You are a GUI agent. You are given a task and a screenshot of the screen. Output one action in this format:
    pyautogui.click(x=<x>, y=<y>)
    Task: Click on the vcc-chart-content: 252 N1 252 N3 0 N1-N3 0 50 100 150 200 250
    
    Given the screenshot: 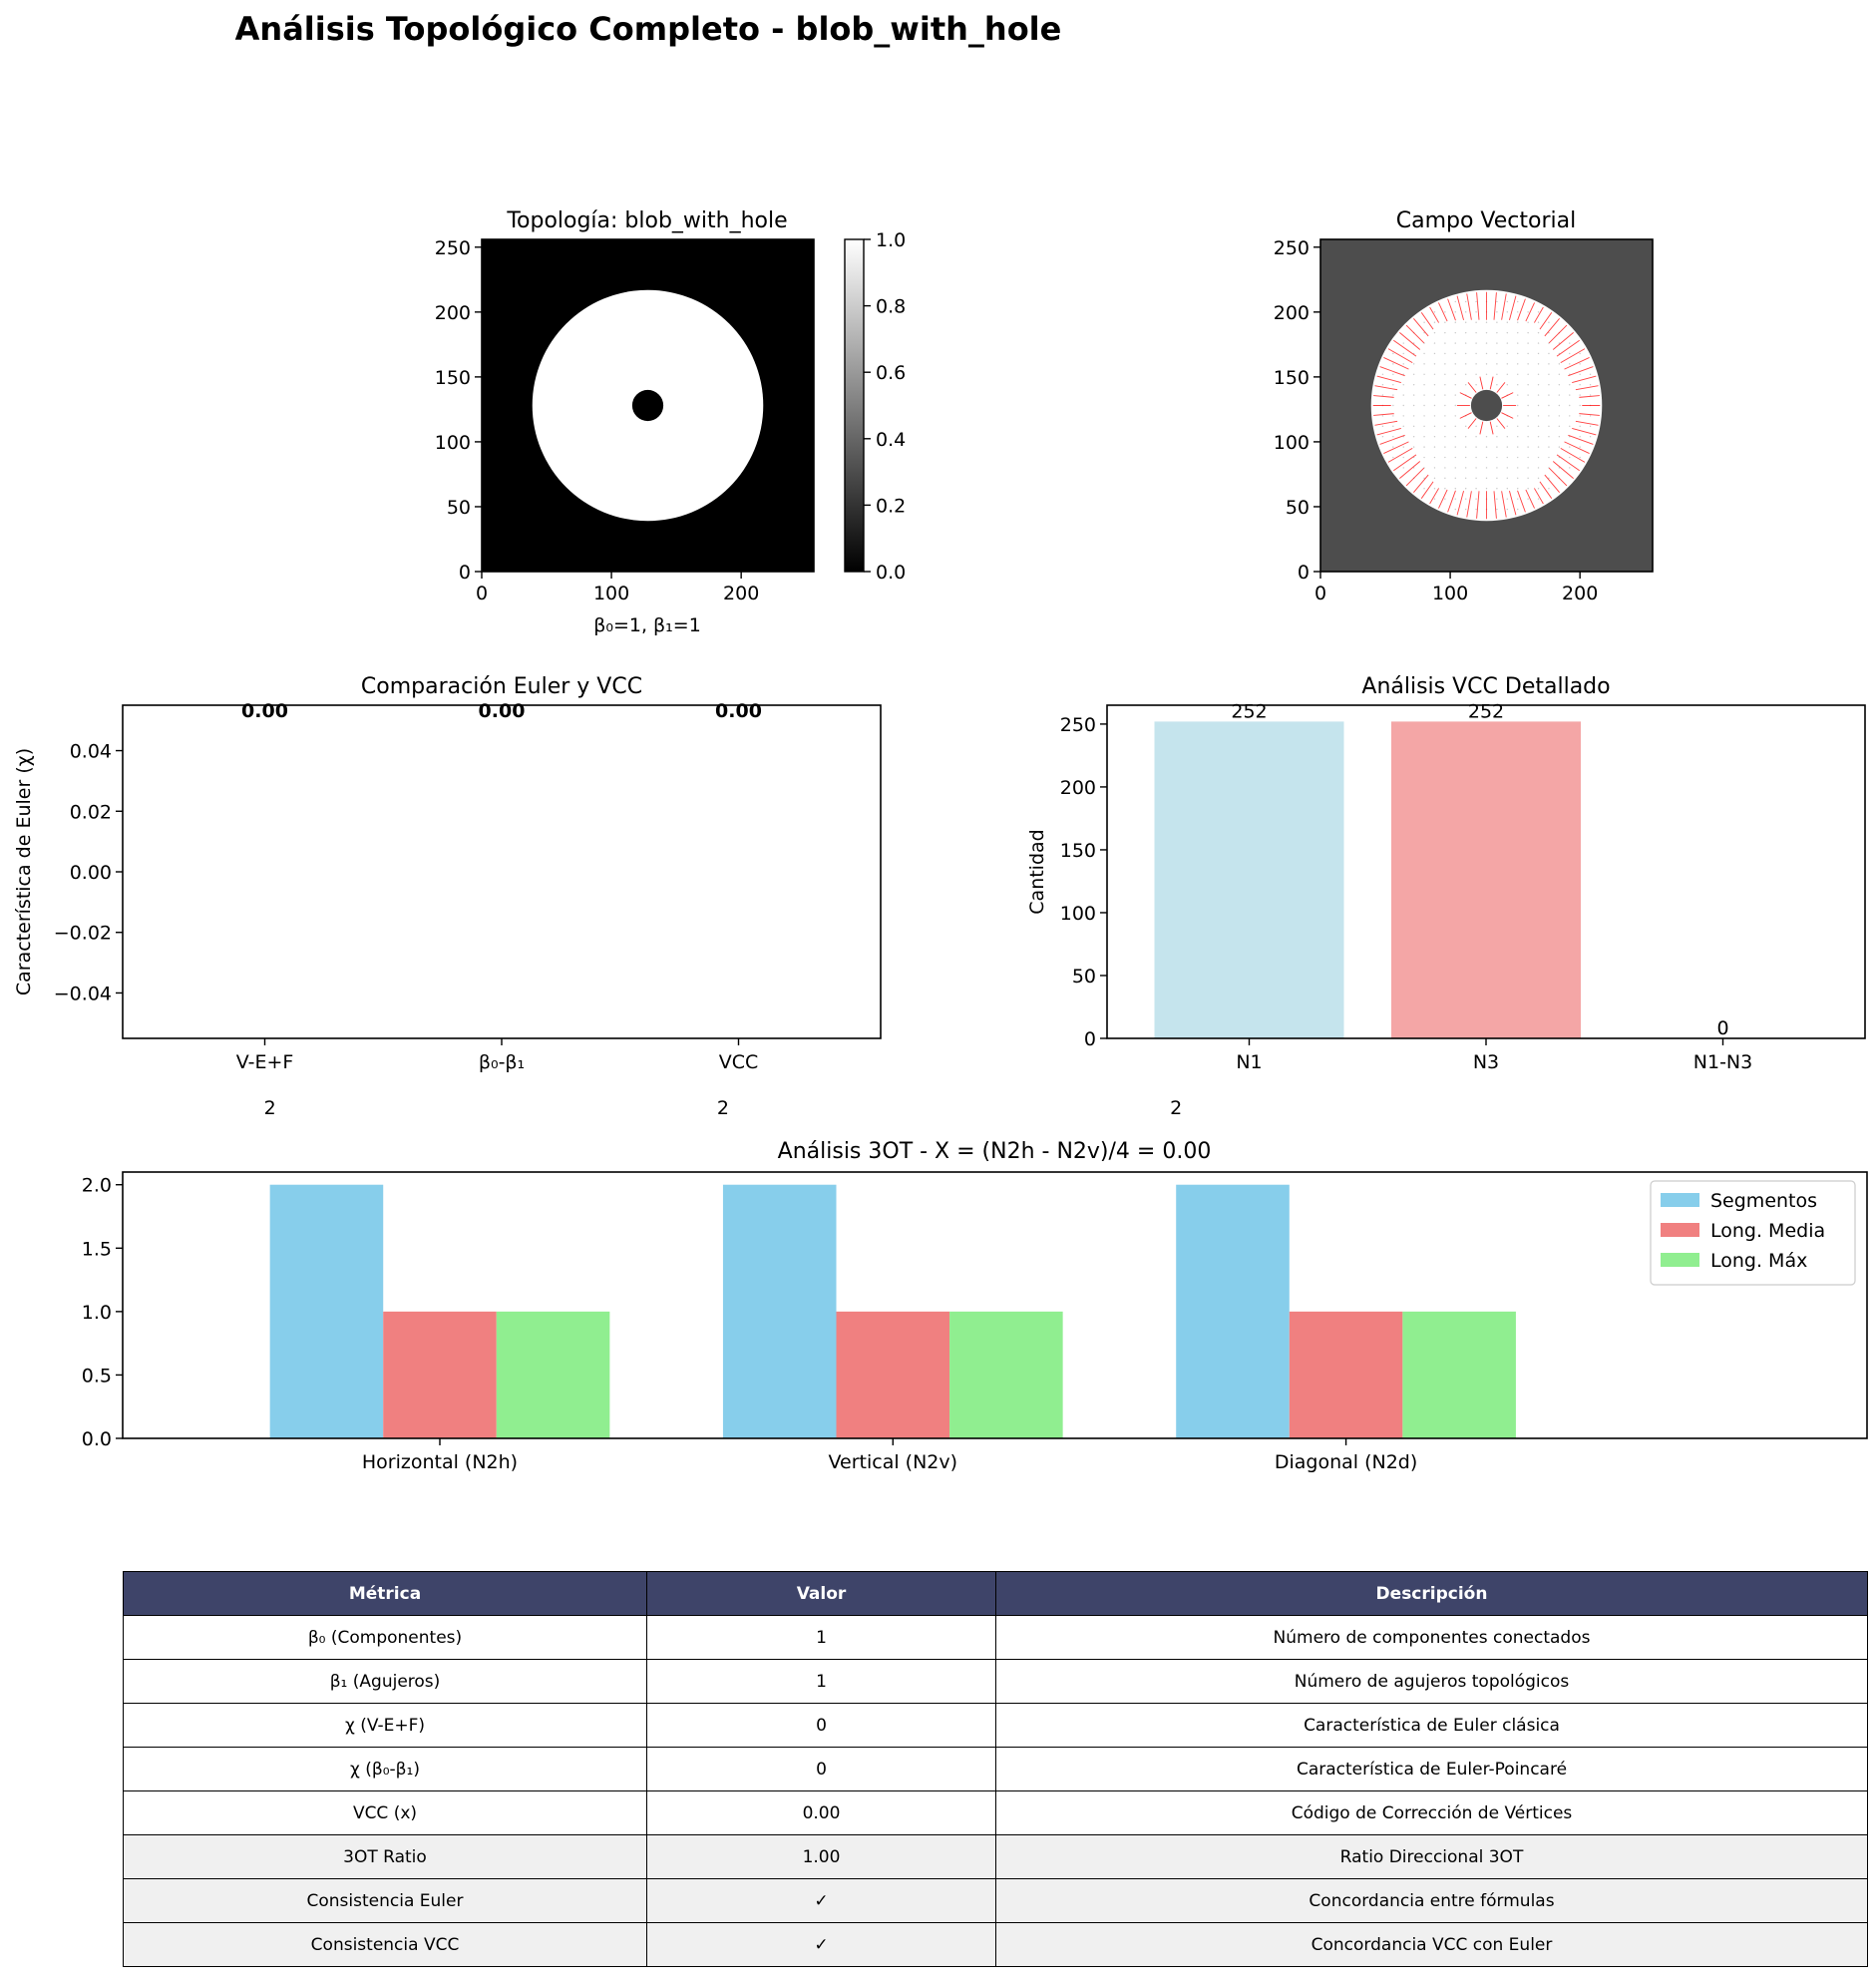 What is the action you would take?
    pyautogui.click(x=1406, y=886)
    